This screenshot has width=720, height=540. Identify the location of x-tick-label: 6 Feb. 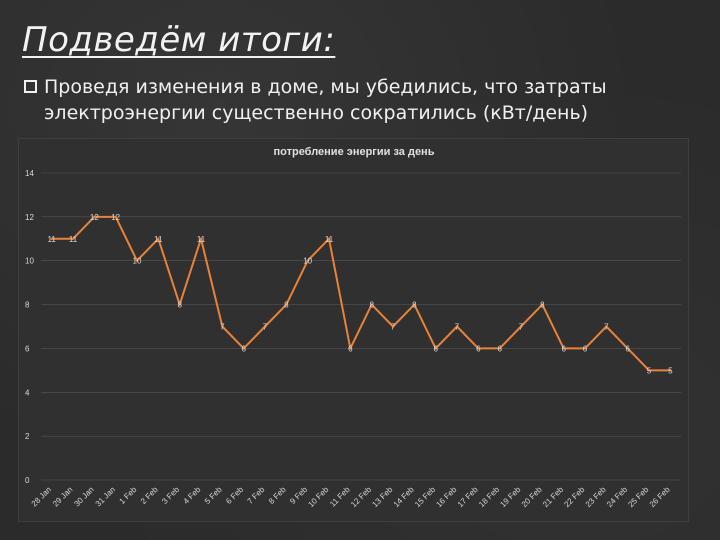
(234, 495).